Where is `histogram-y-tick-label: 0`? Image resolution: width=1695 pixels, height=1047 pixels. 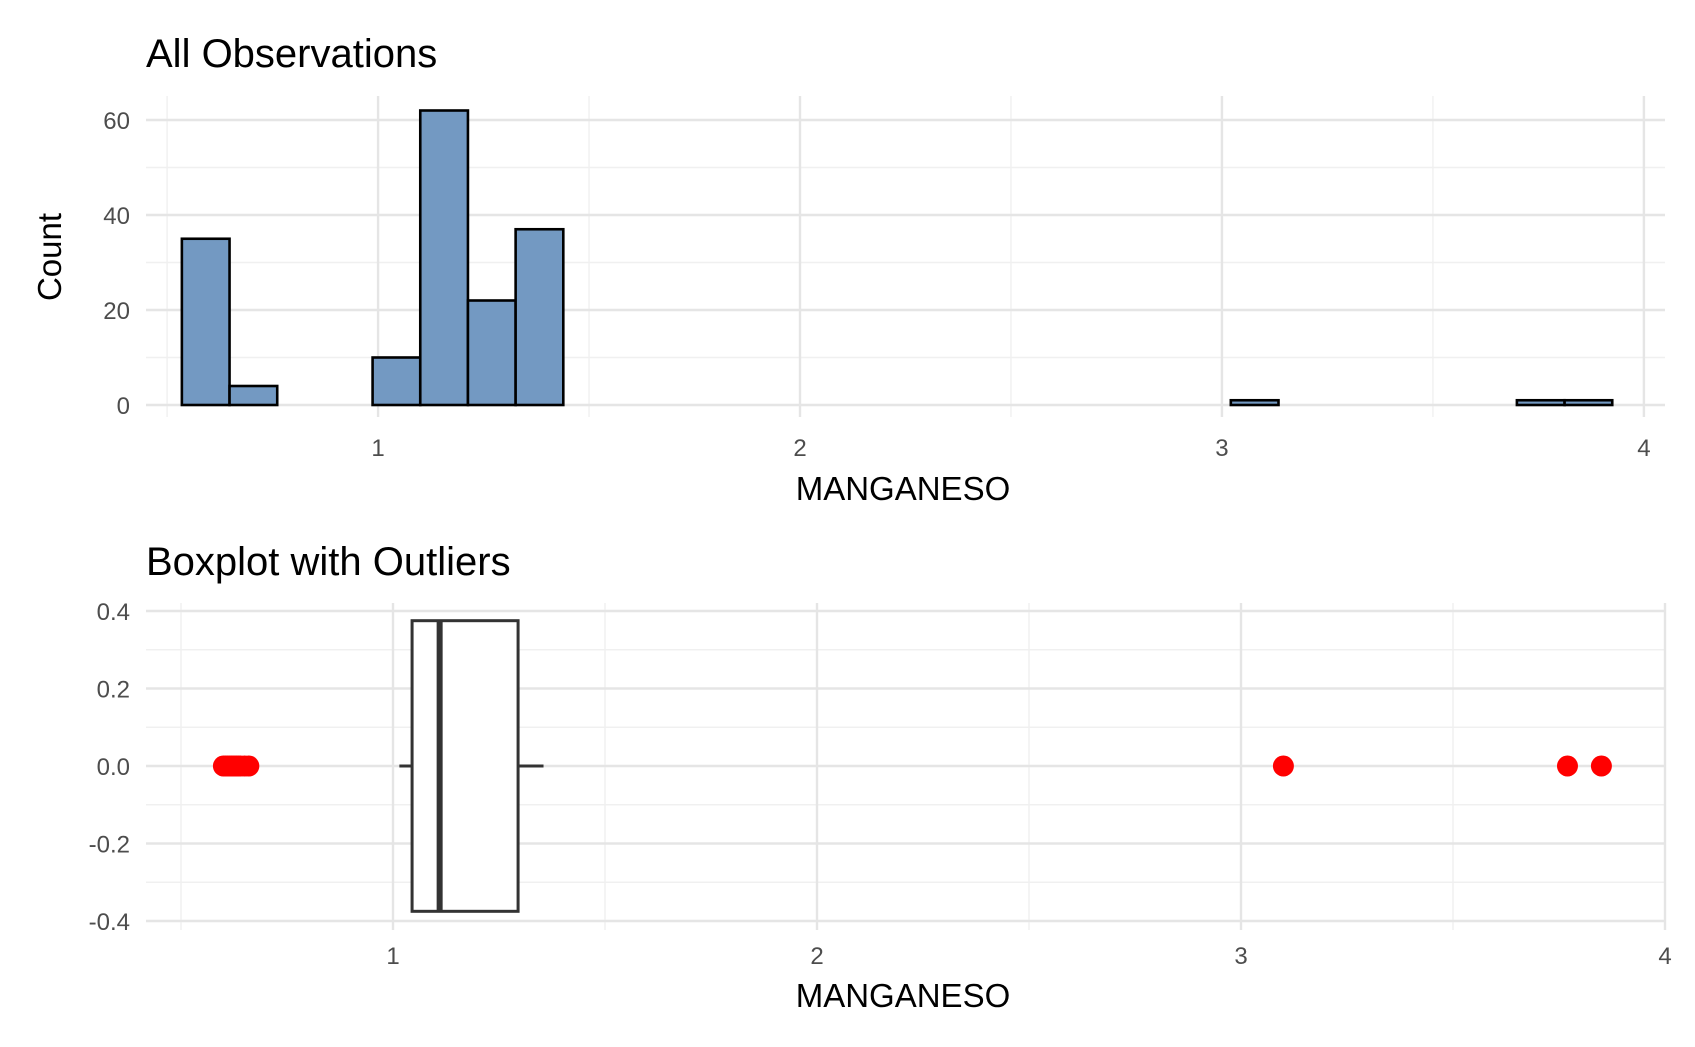 histogram-y-tick-label: 0 is located at coordinates (123, 406).